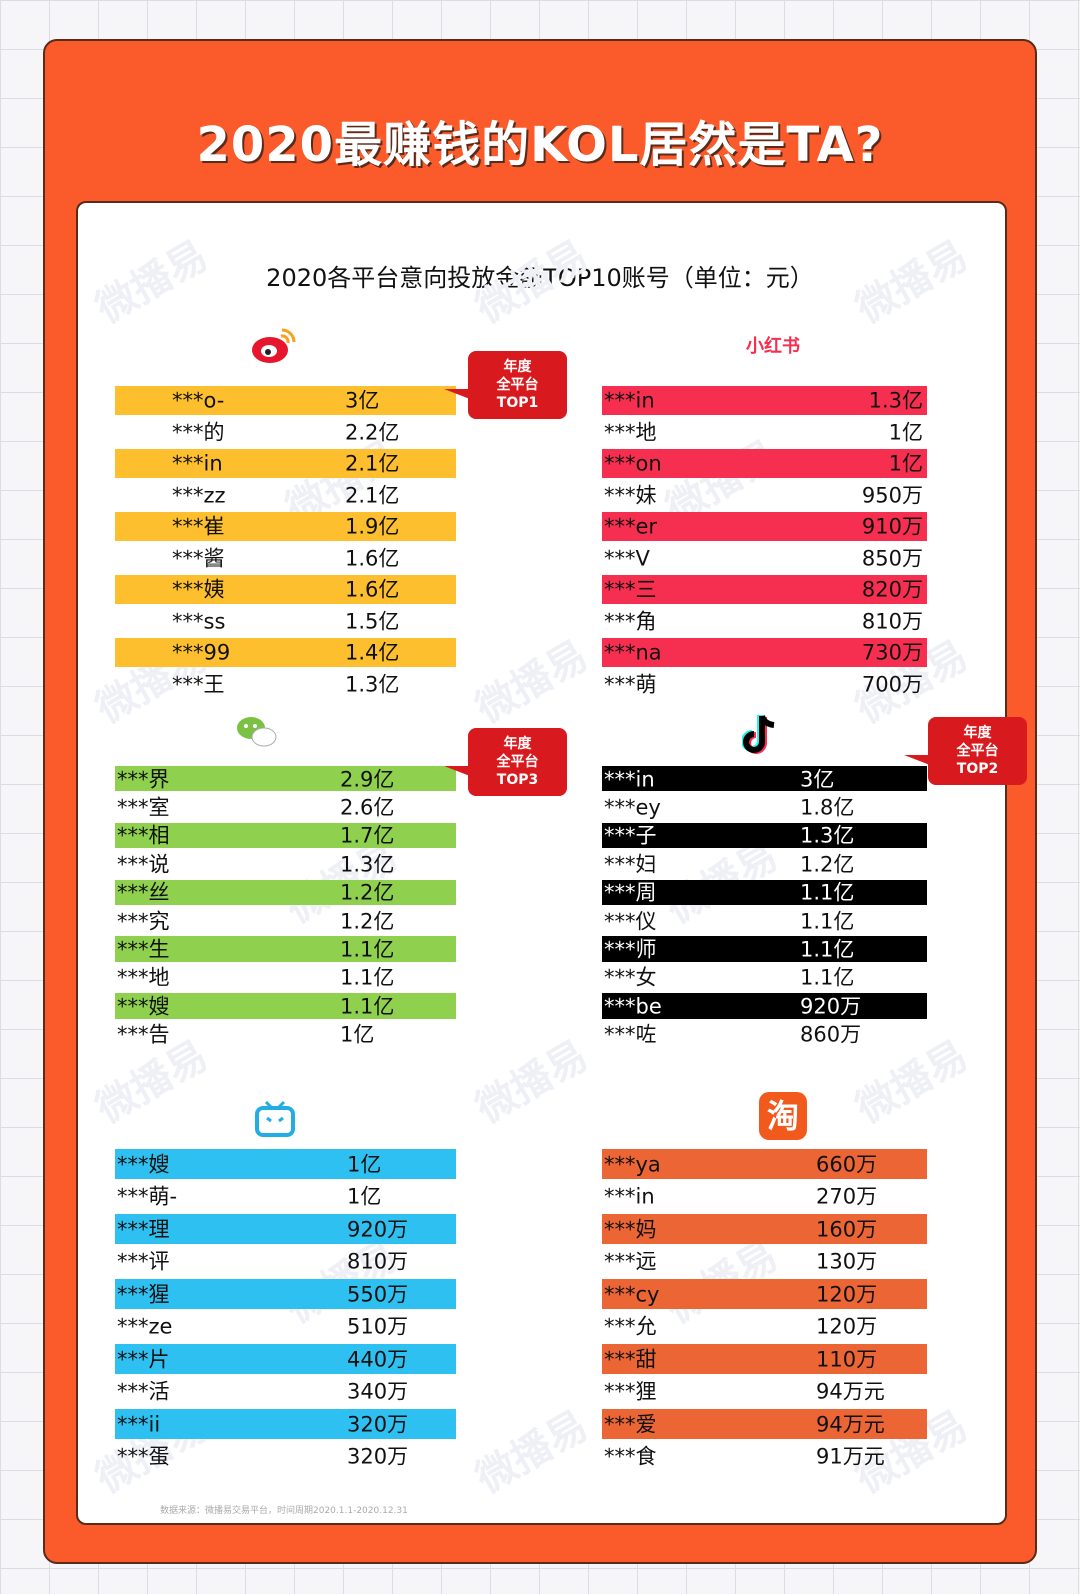  I want to click on account-name: ***妈, so click(630, 1229).